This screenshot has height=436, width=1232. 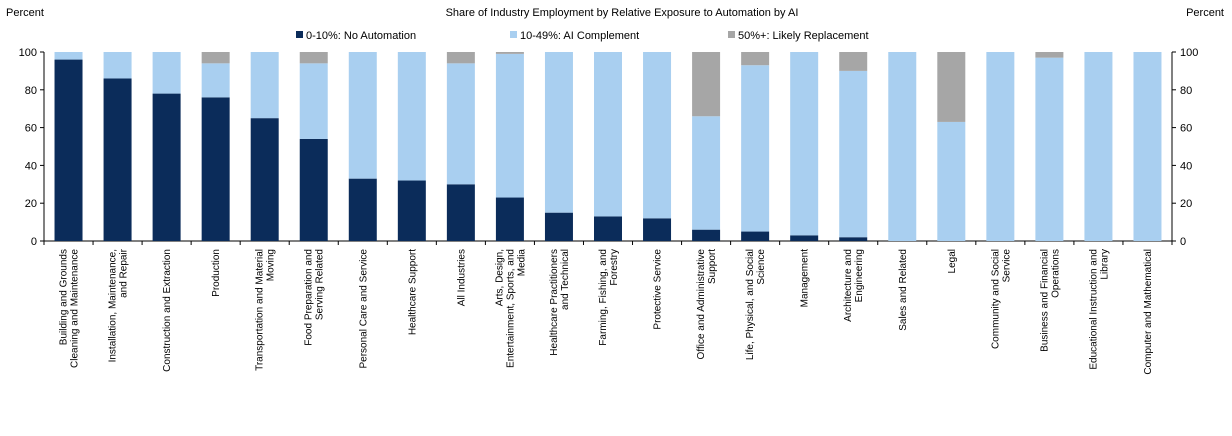 What do you see at coordinates (28, 53) in the screenshot?
I see `y-tick-label-left: 100` at bounding box center [28, 53].